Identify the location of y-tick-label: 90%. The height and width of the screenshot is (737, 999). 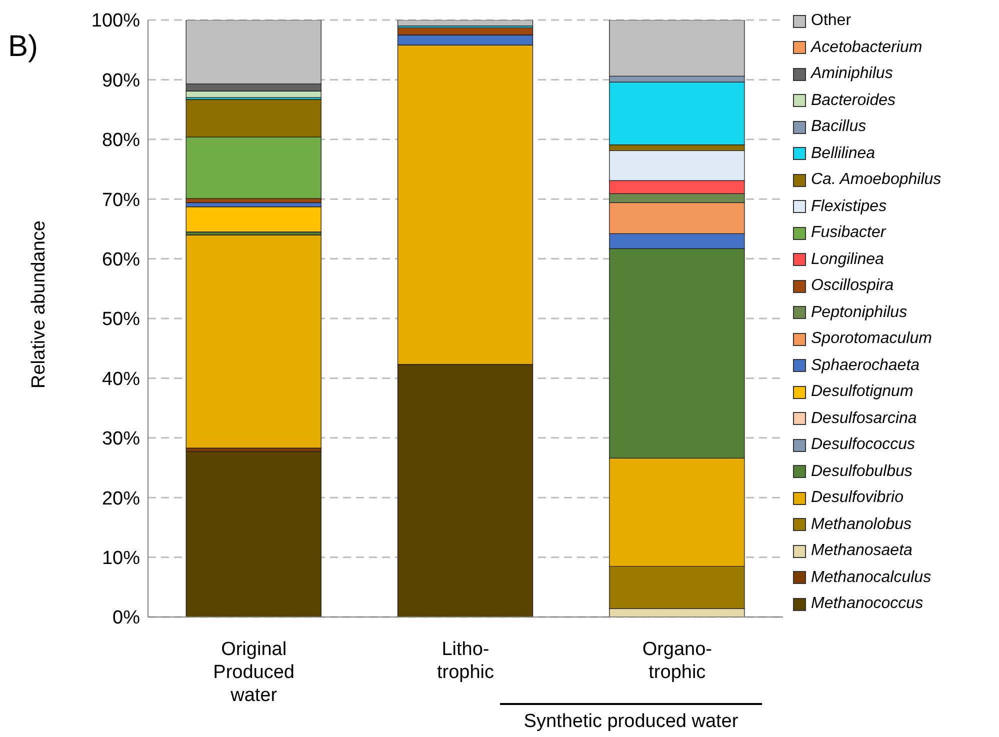
(121, 81).